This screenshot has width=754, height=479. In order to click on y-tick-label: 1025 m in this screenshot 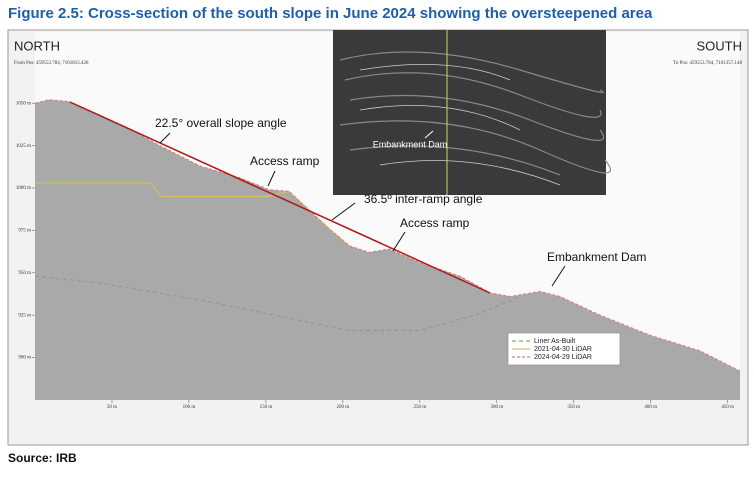, I will do `click(23, 146)`.